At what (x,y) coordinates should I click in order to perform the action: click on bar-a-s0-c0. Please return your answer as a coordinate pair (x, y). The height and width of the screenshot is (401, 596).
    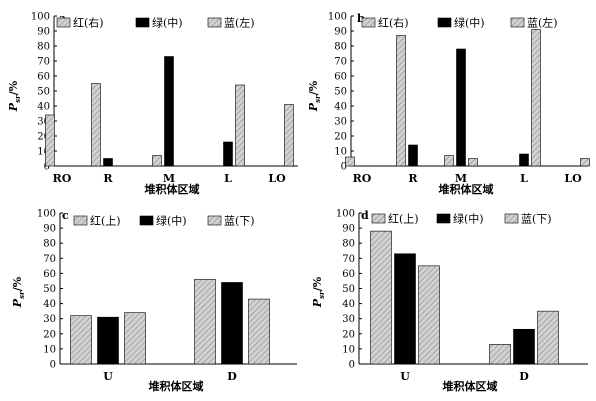
    Looking at the image, I should click on (50, 140).